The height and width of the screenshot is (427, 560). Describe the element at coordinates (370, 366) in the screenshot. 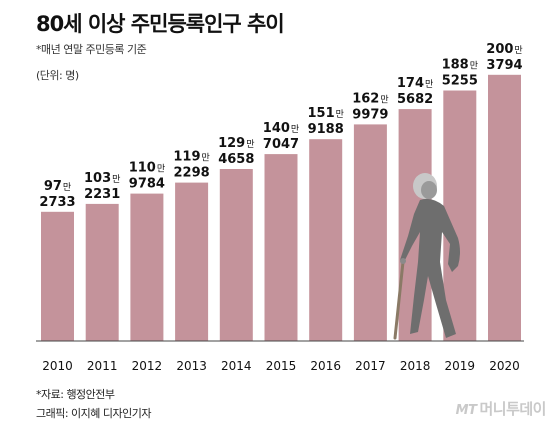

I see `x-tick-2017: 2017` at that location.